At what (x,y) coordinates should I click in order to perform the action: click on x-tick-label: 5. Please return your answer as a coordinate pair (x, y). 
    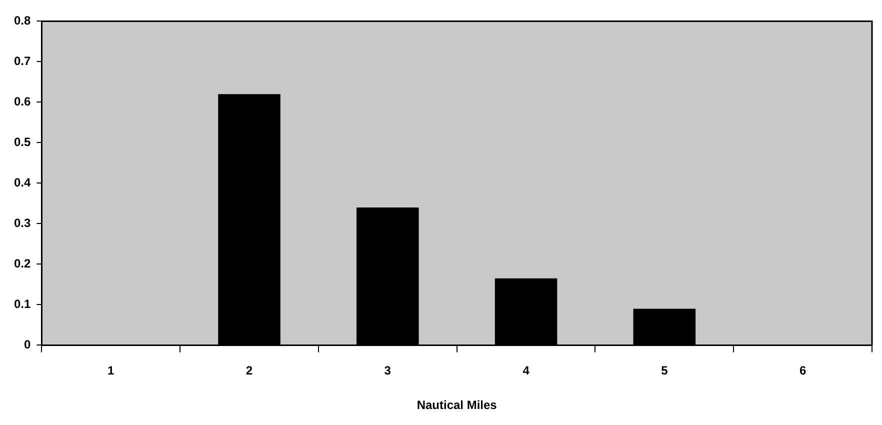
    Looking at the image, I should click on (664, 371).